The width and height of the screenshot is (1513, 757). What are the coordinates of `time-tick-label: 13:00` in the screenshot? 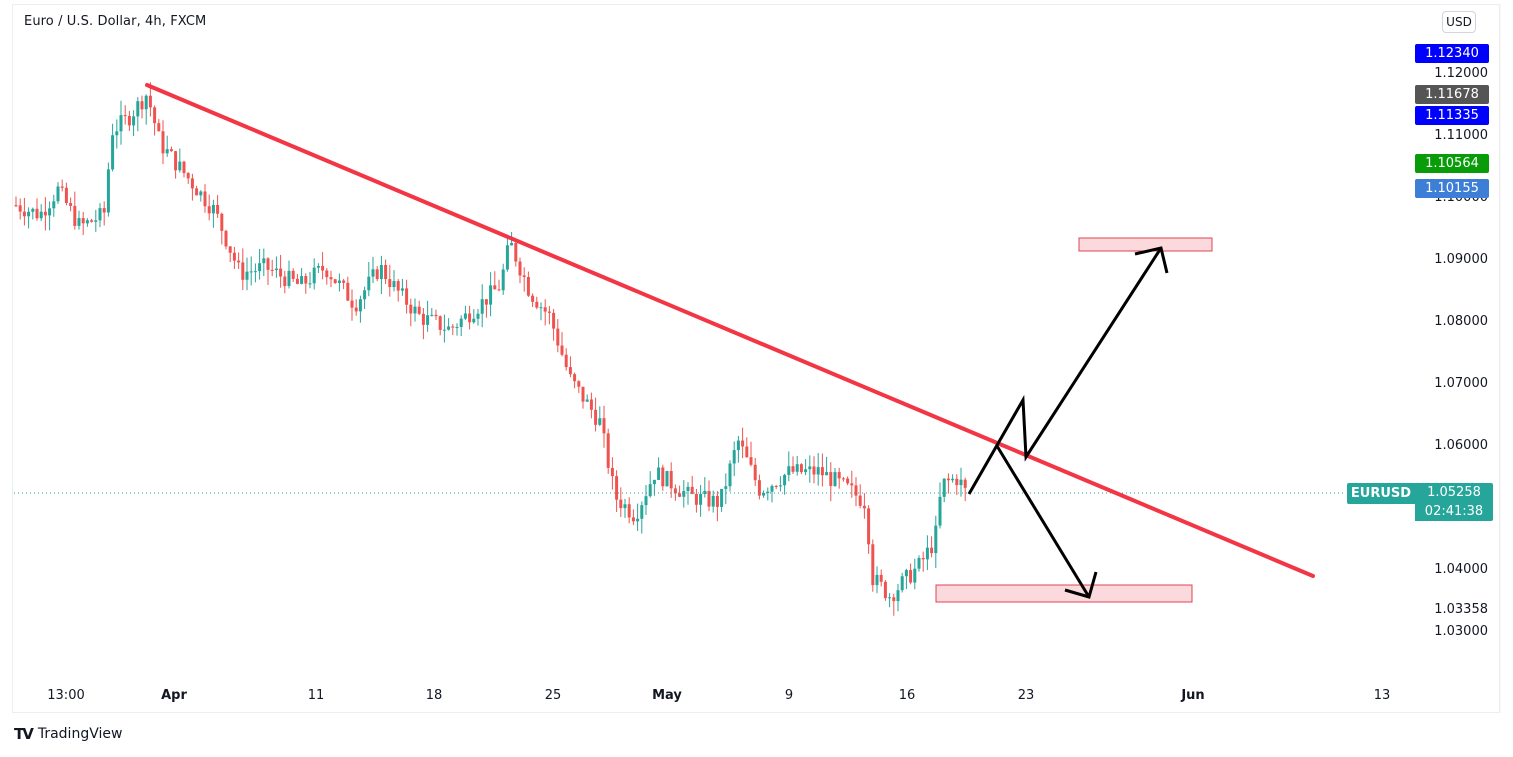 It's located at (66, 695).